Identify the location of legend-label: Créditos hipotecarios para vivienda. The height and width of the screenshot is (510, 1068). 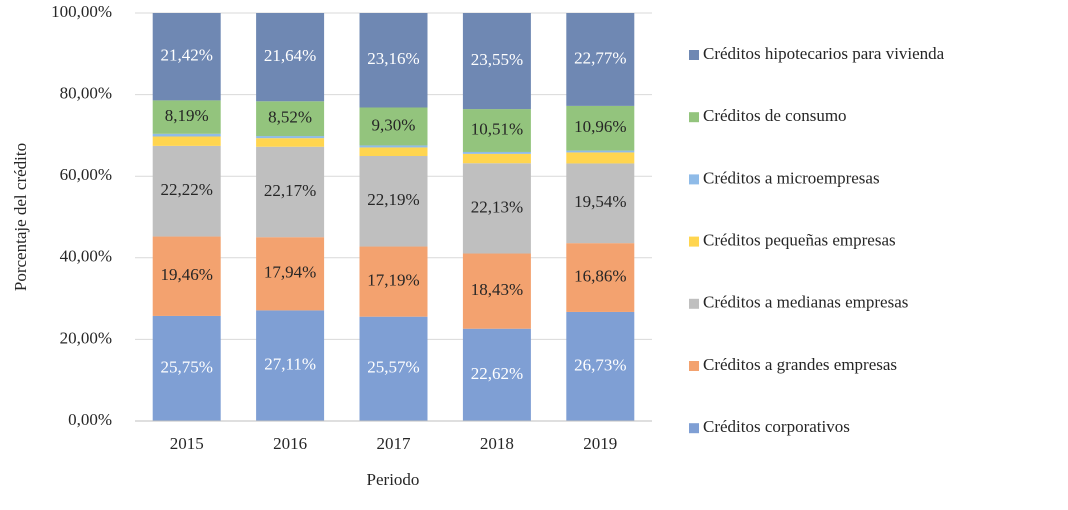
(824, 53).